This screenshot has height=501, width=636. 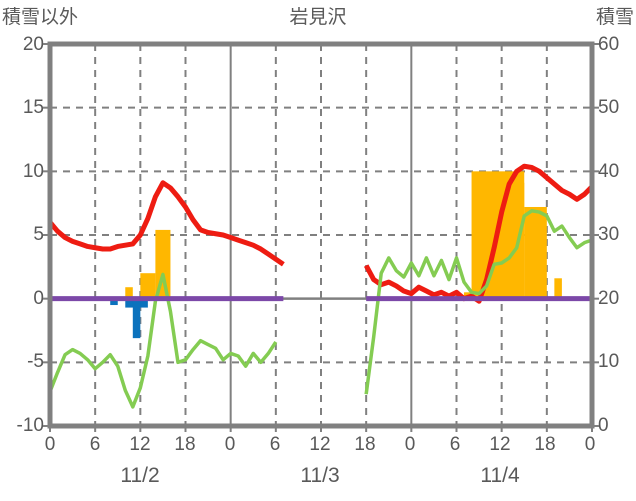 What do you see at coordinates (33, 171) in the screenshot?
I see `left-tick-10: 10` at bounding box center [33, 171].